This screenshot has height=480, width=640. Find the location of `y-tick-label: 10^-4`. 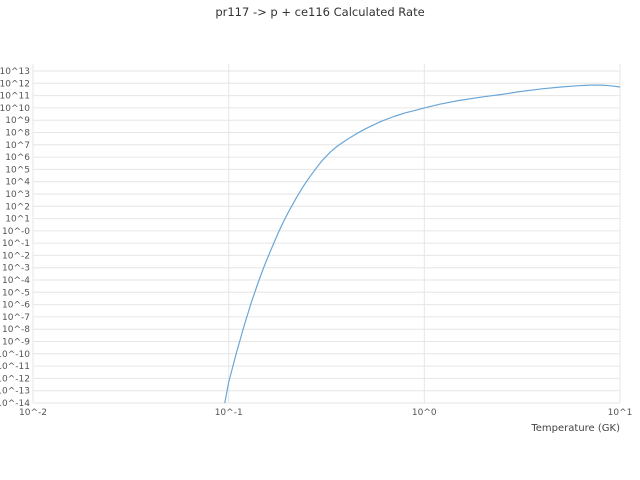

y-tick-label: 10^-4 is located at coordinates (16, 281).